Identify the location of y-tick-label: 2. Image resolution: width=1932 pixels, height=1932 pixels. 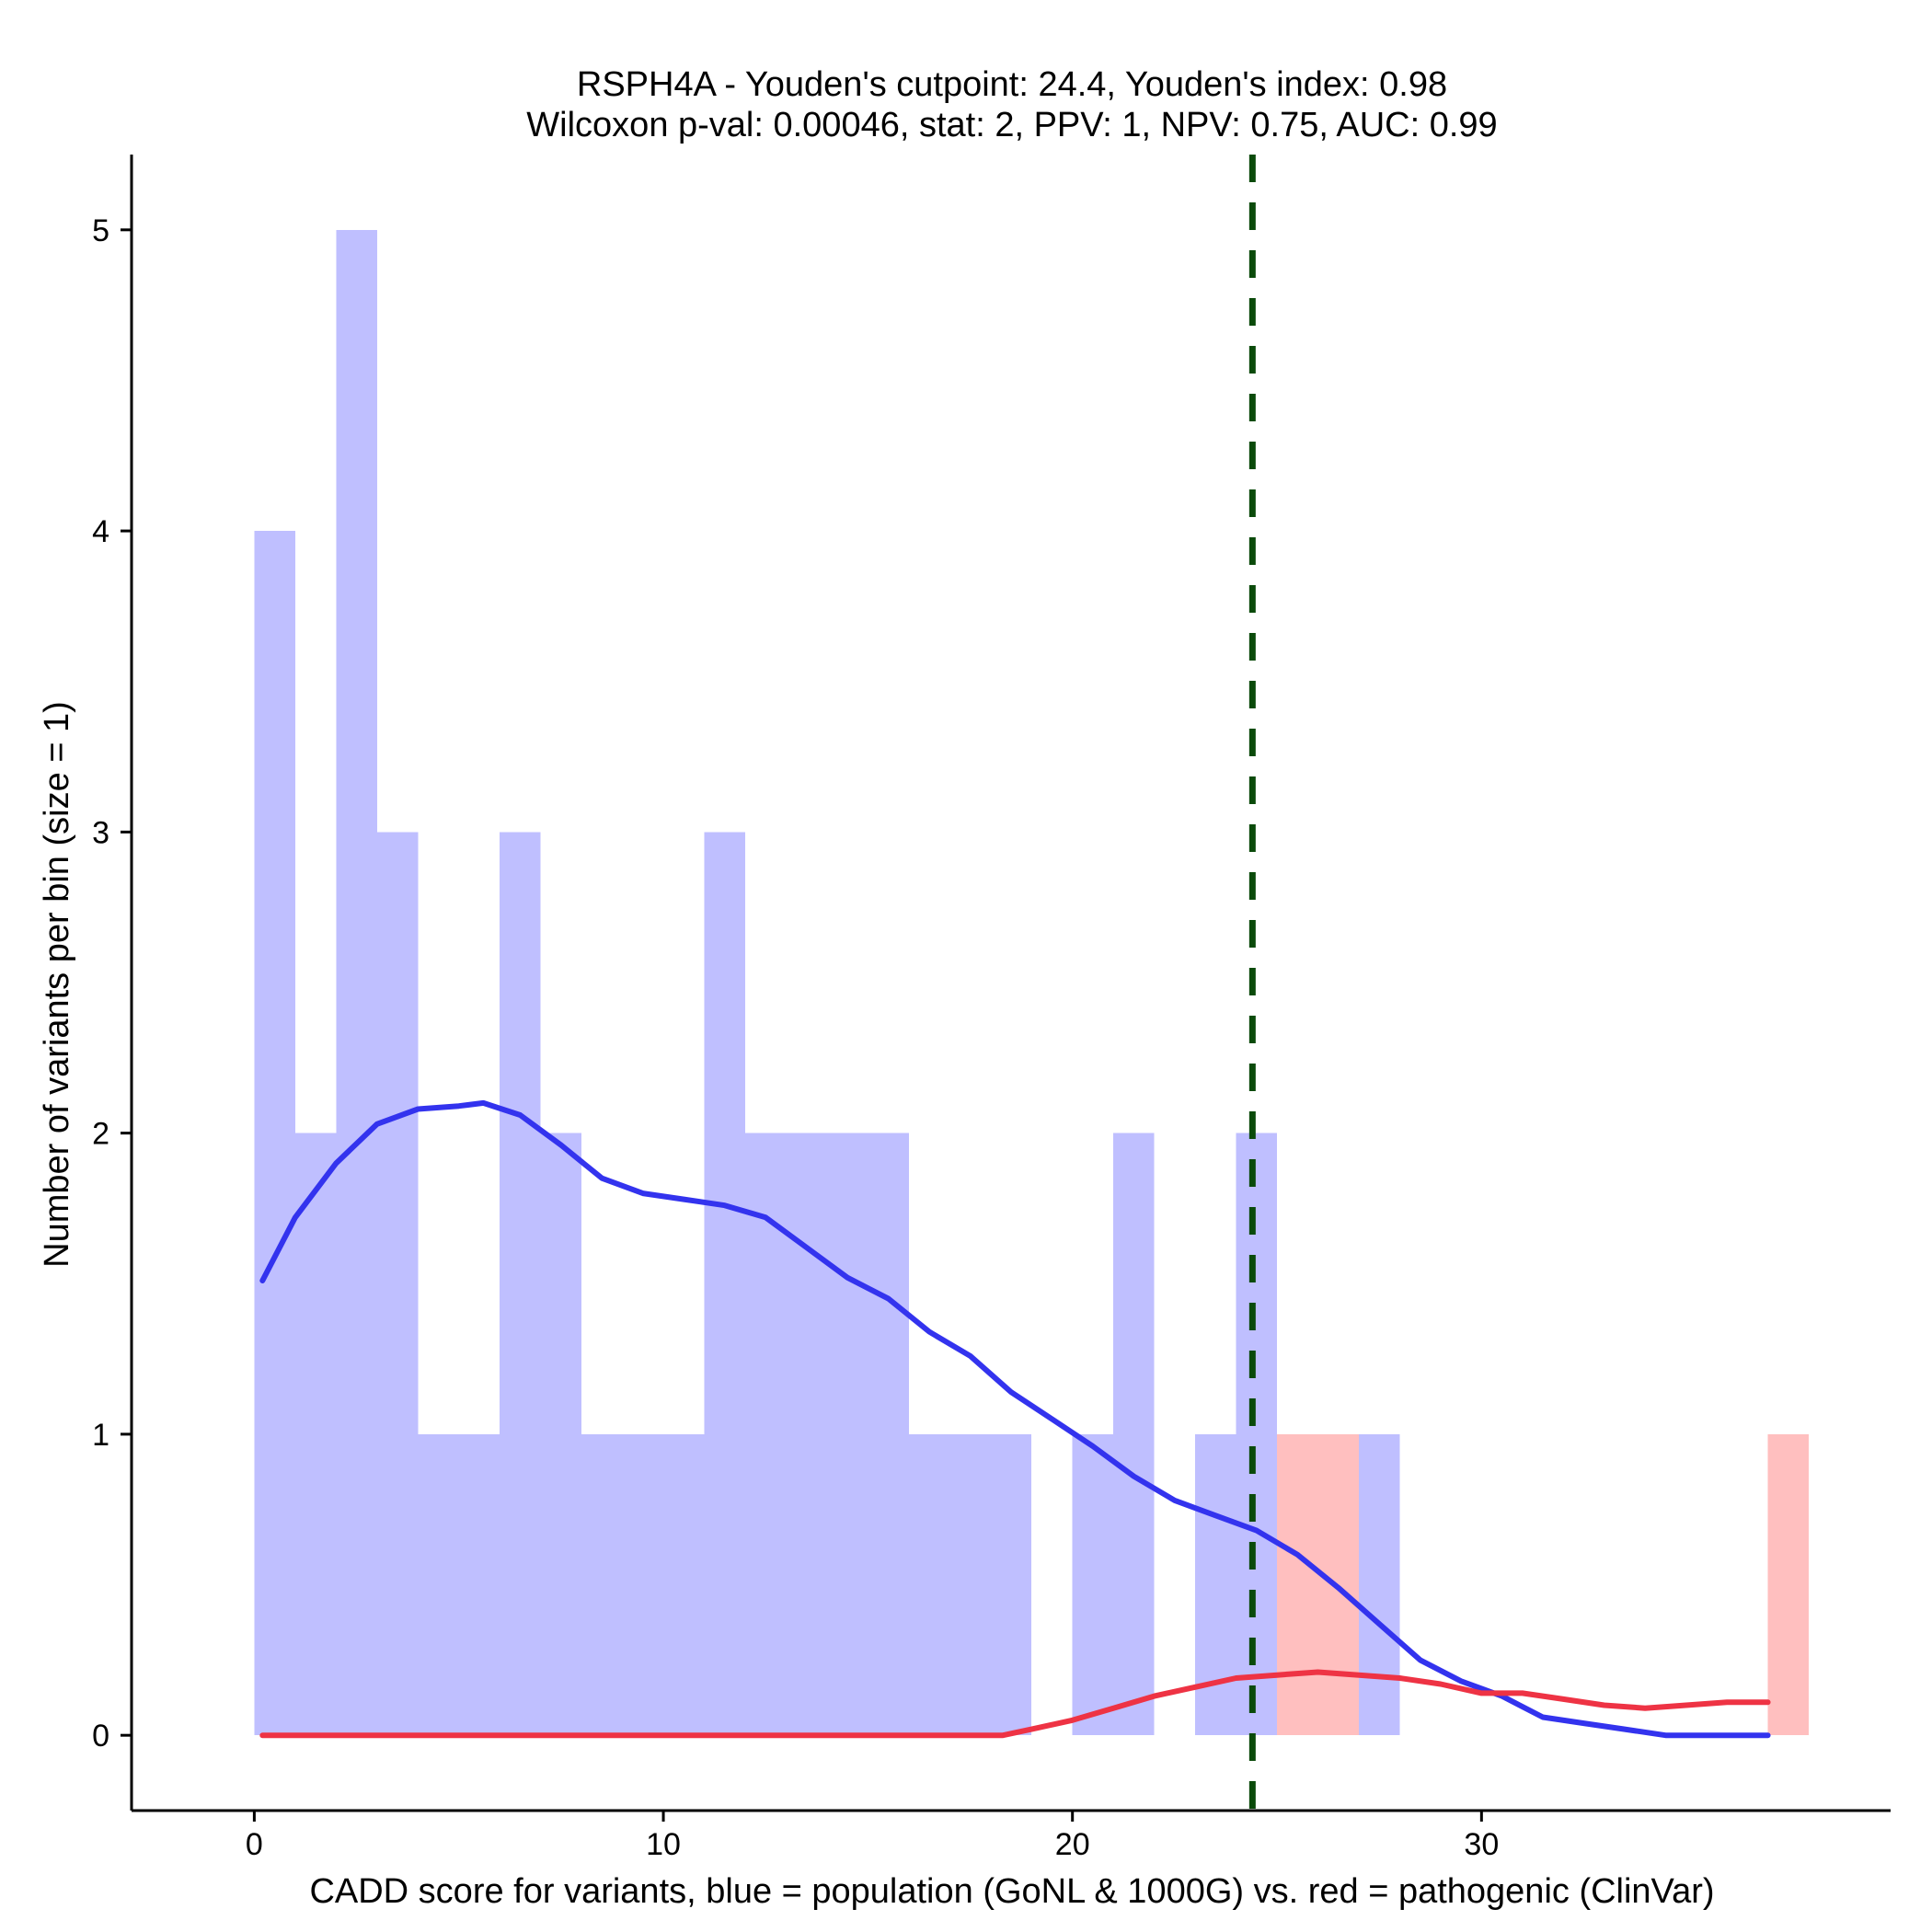
(100, 1134).